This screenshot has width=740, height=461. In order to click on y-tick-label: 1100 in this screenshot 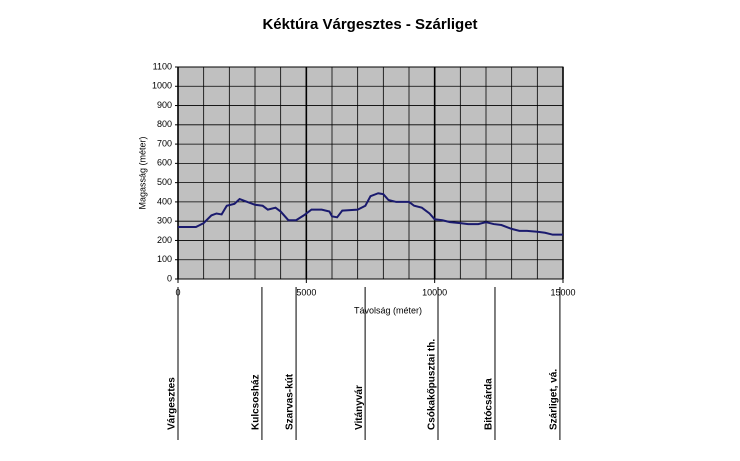, I will do `click(162, 66)`.